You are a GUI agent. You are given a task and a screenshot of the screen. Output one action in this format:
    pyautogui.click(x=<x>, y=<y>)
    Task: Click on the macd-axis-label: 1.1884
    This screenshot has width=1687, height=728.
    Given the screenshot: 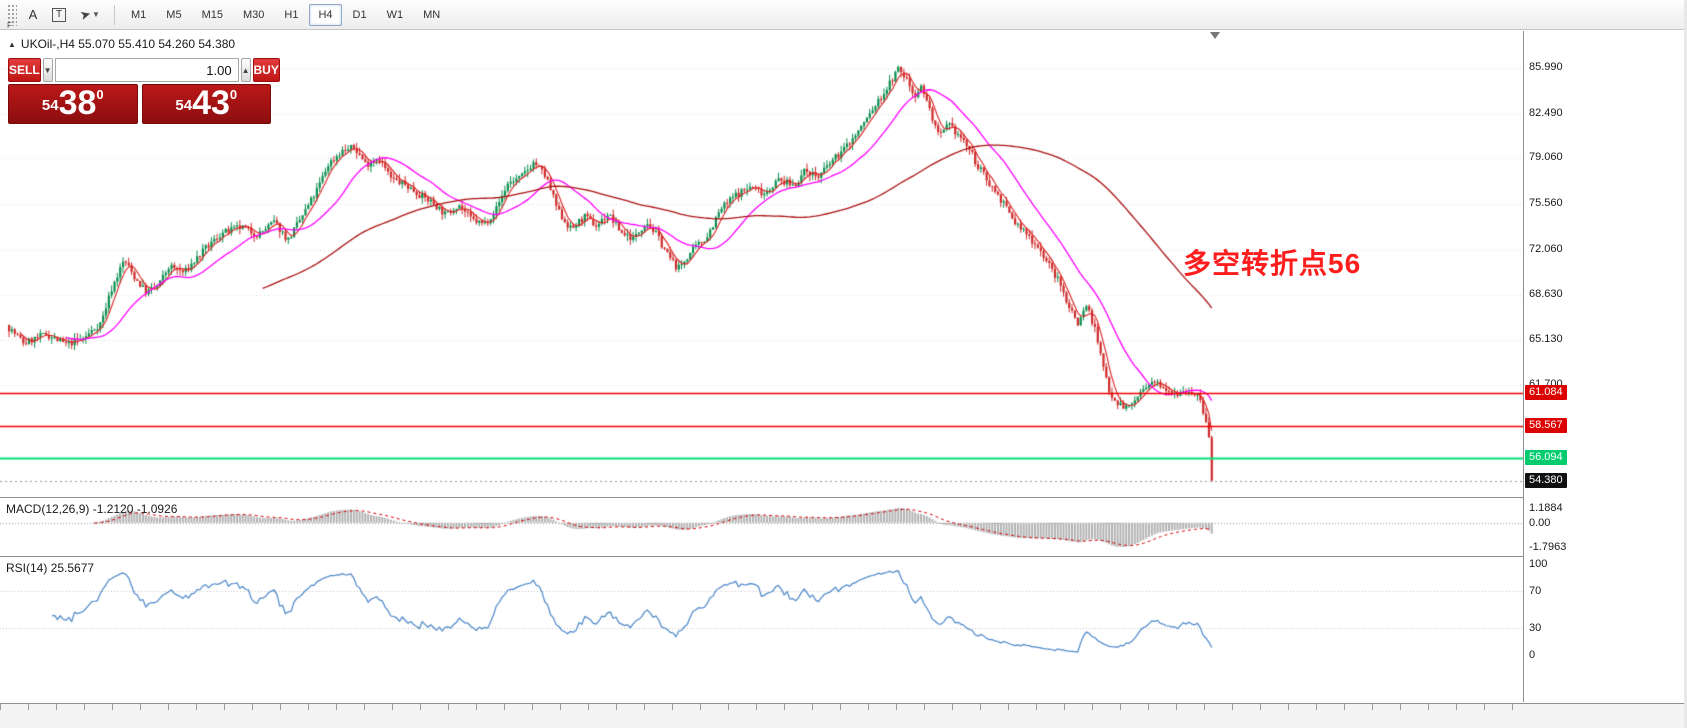 What is the action you would take?
    pyautogui.click(x=1546, y=508)
    